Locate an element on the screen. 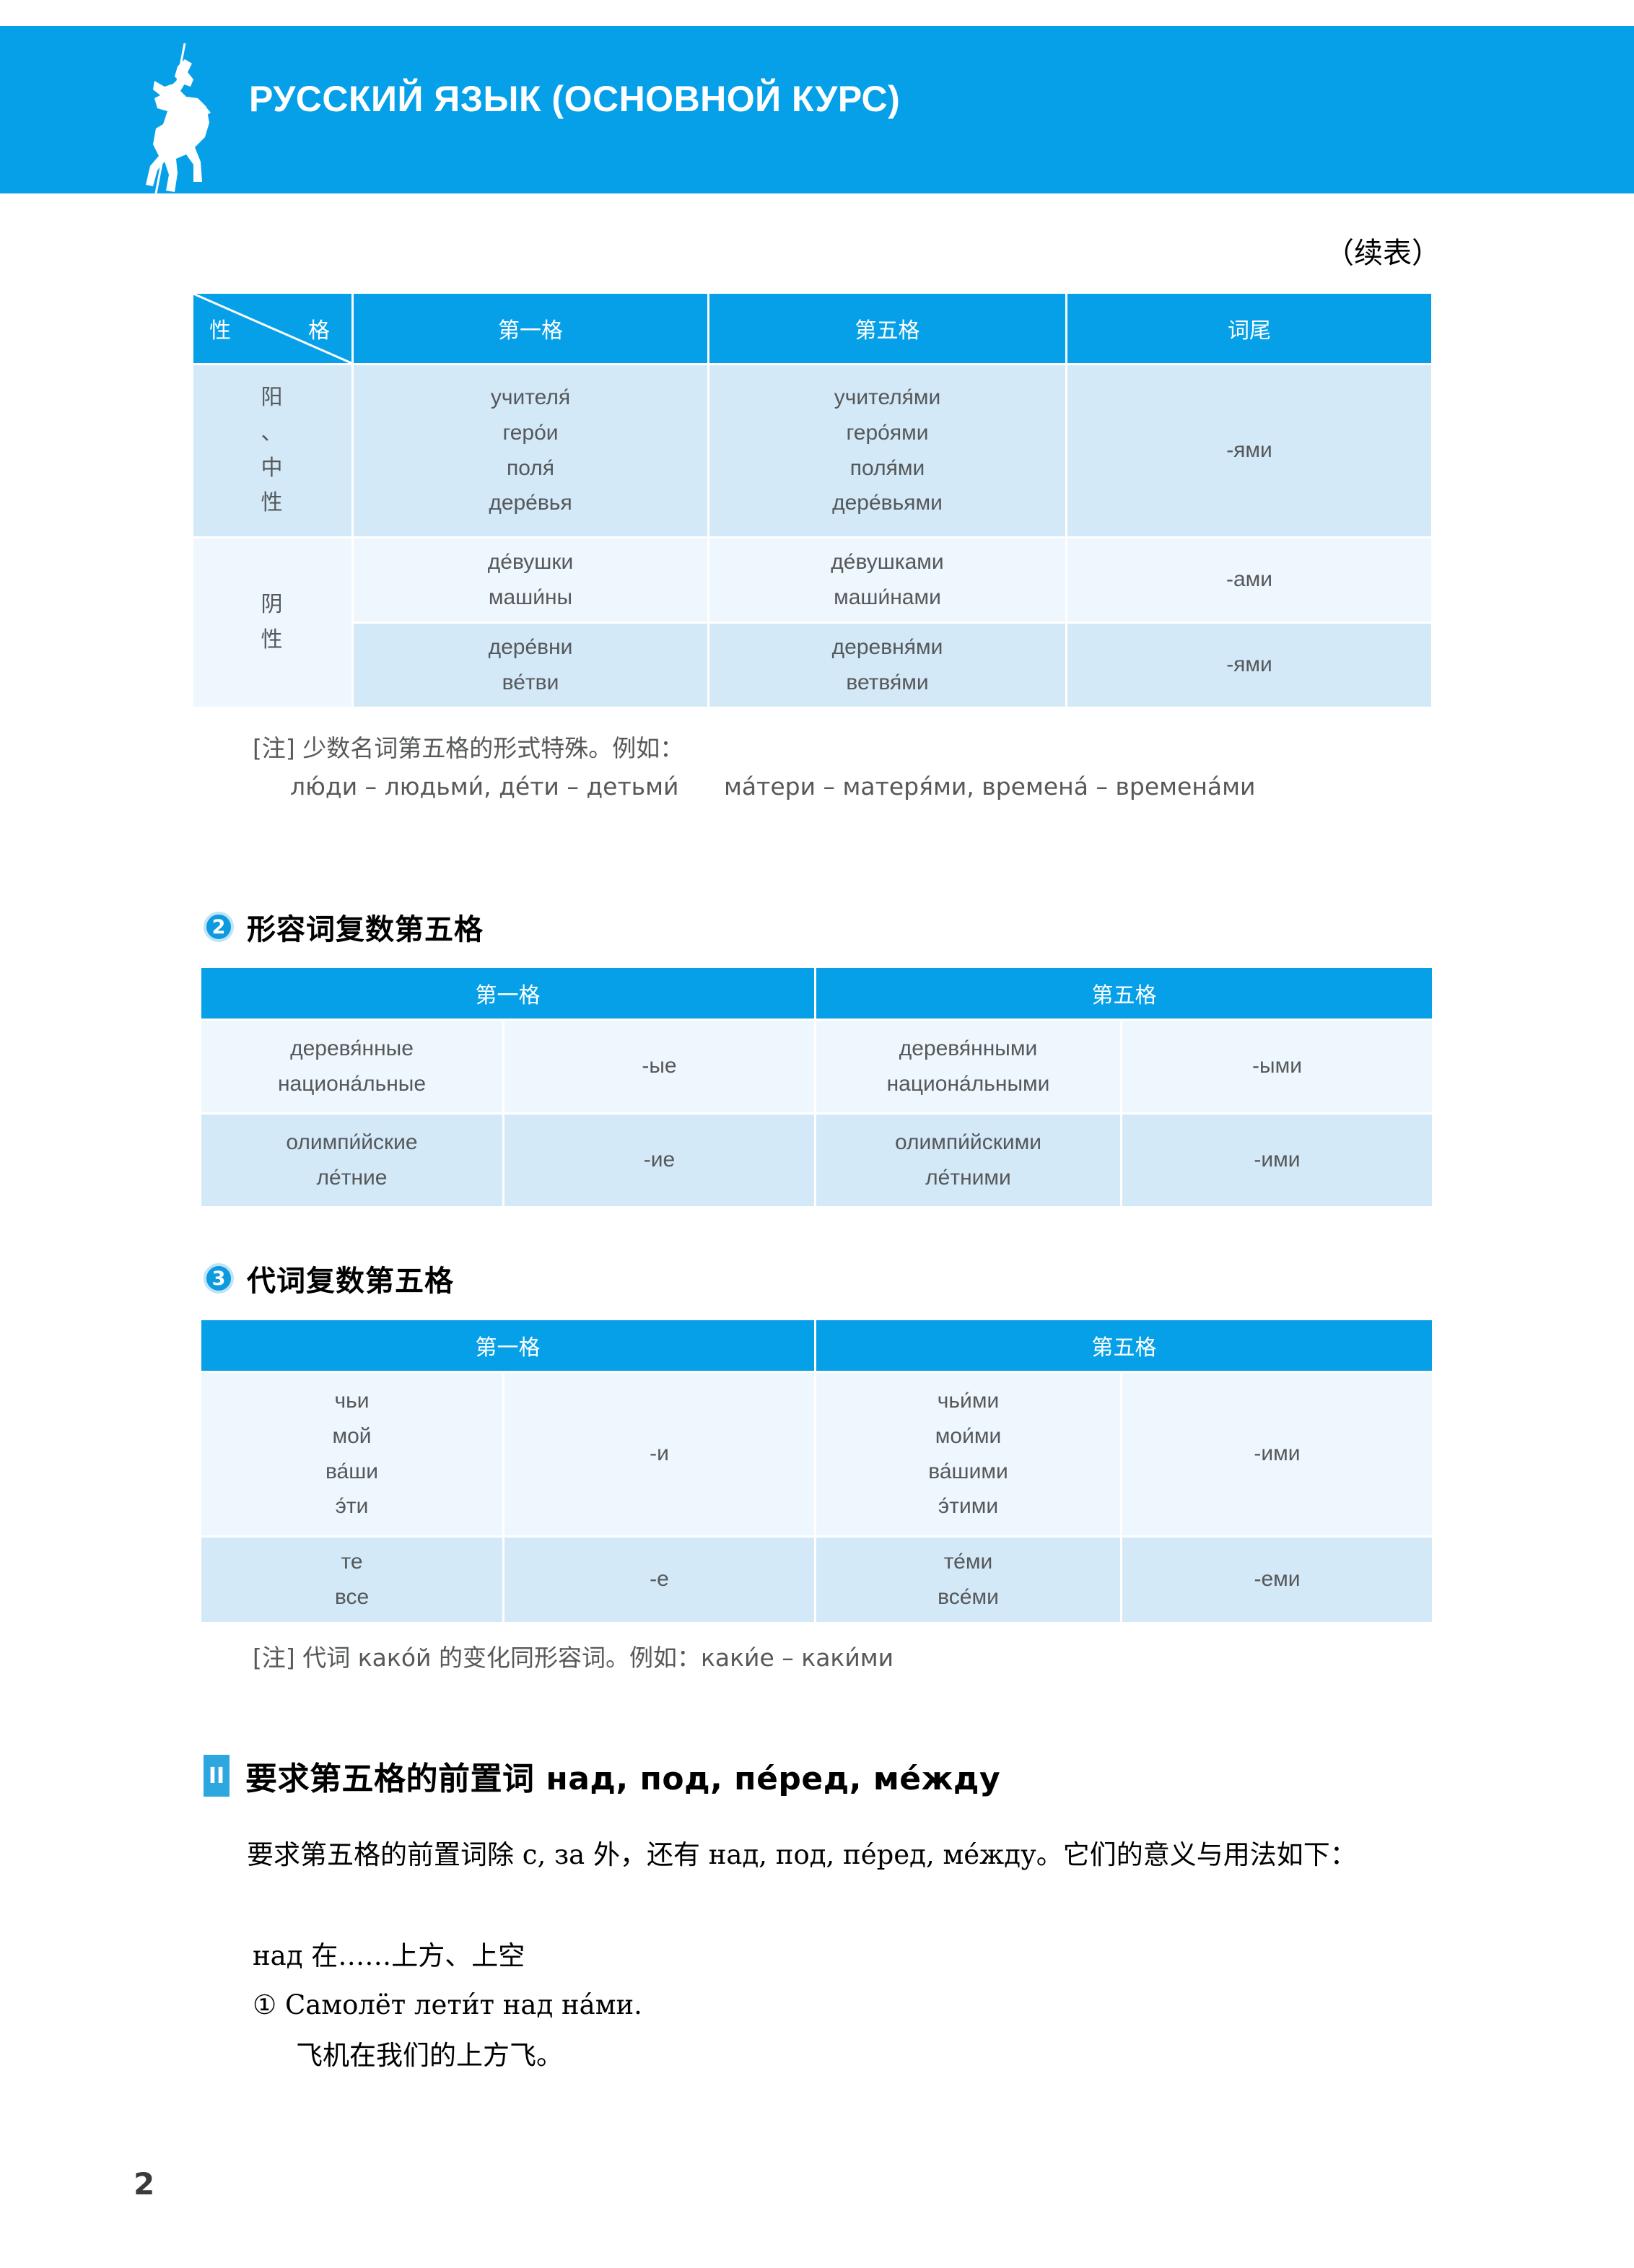 The width and height of the screenshot is (1634, 2268). section-heading-pronouns: 3 代词复数第五格 is located at coordinates (329, 1278).